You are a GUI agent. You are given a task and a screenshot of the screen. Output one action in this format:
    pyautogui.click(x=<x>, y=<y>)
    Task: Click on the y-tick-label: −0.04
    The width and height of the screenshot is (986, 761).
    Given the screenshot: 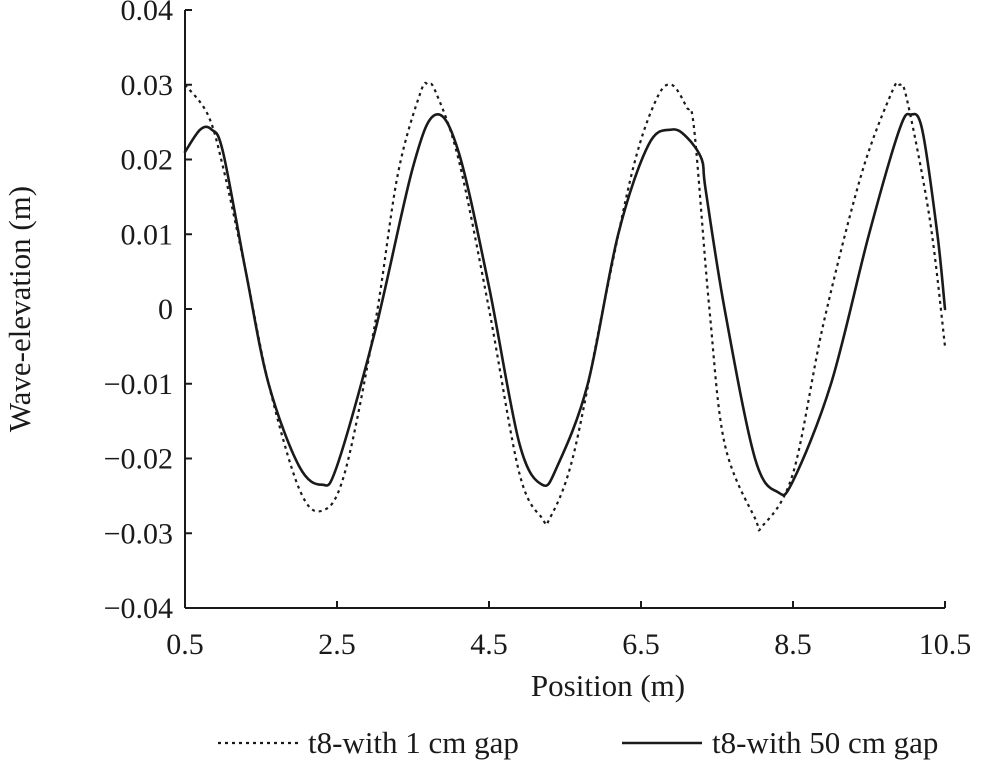 What is the action you would take?
    pyautogui.click(x=138, y=608)
    